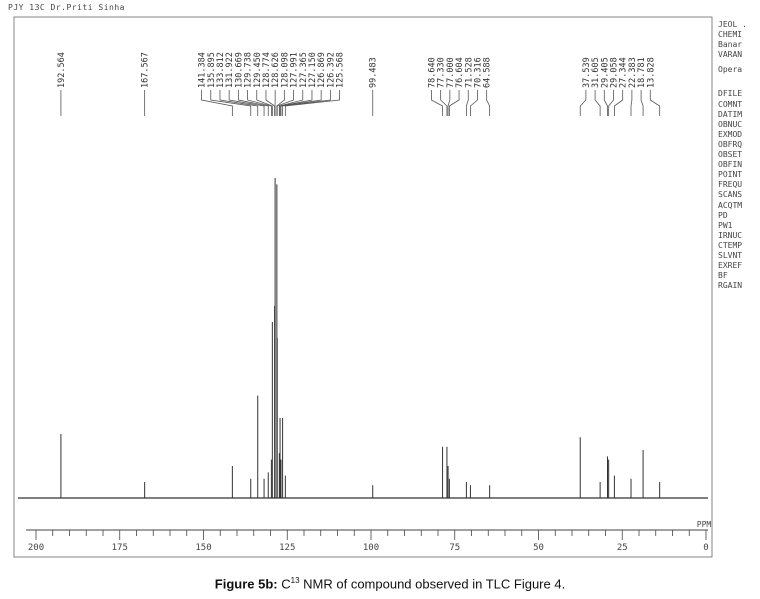 The width and height of the screenshot is (760, 599). What do you see at coordinates (651, 72) in the screenshot?
I see `peak-label: 13.828` at bounding box center [651, 72].